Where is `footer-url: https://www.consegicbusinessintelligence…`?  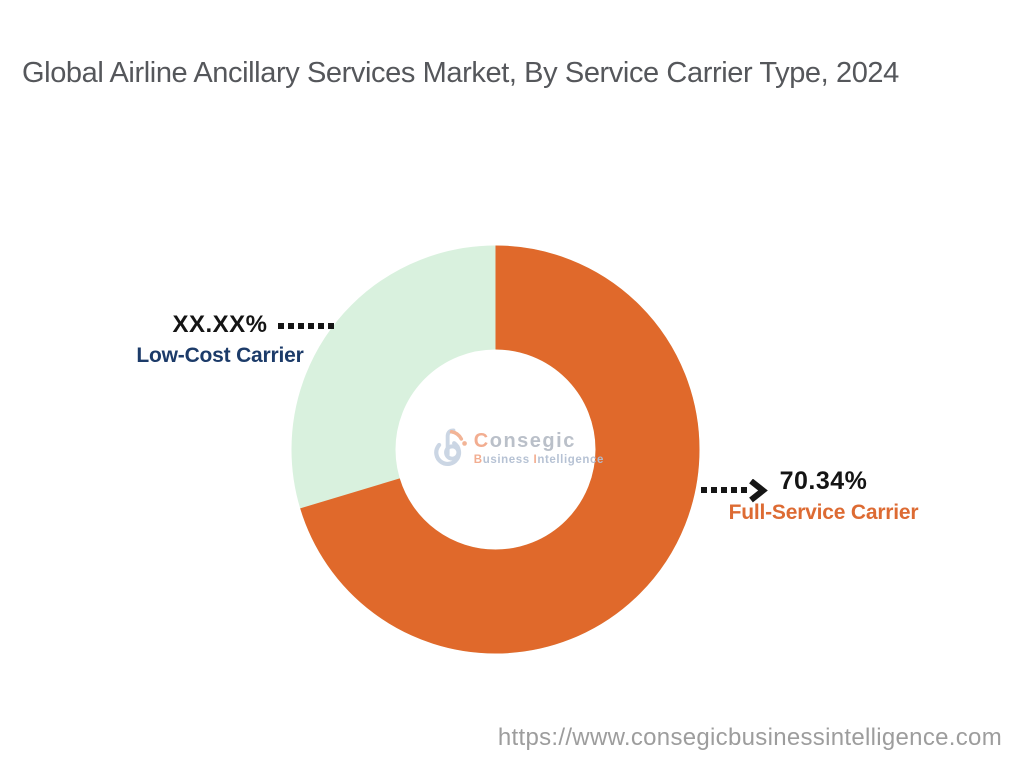
footer-url: https://www.consegicbusinessintelligence… is located at coordinates (749, 737).